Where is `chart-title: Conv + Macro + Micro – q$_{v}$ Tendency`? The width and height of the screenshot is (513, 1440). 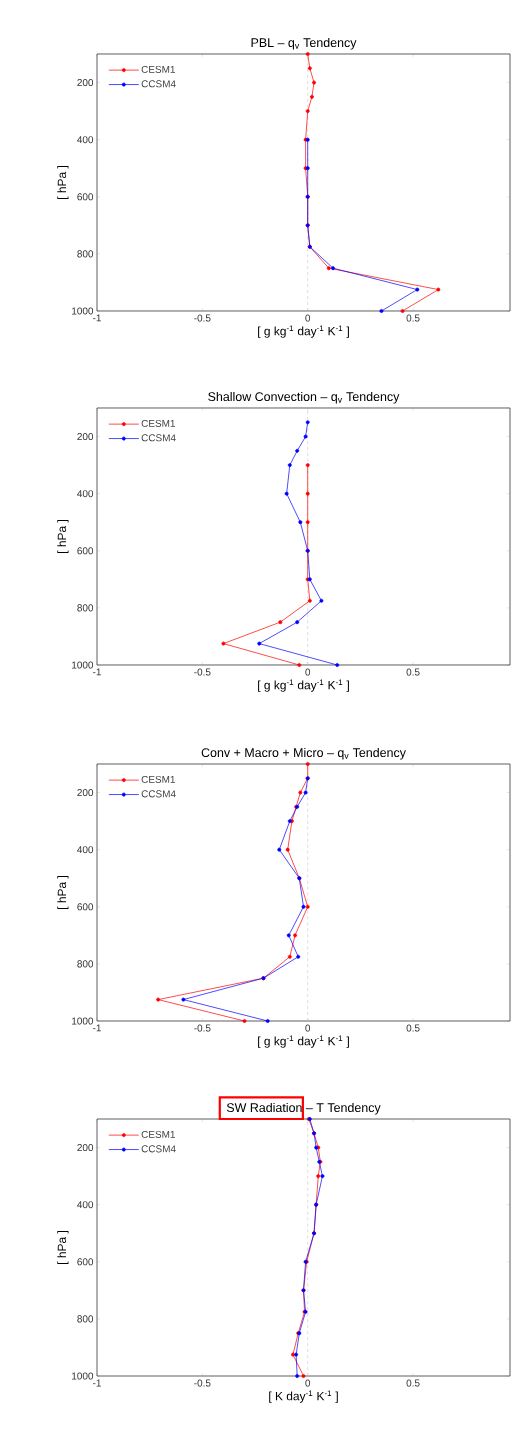 chart-title: Conv + Macro + Micro – q$_{v}$ Tendency is located at coordinates (303, 753).